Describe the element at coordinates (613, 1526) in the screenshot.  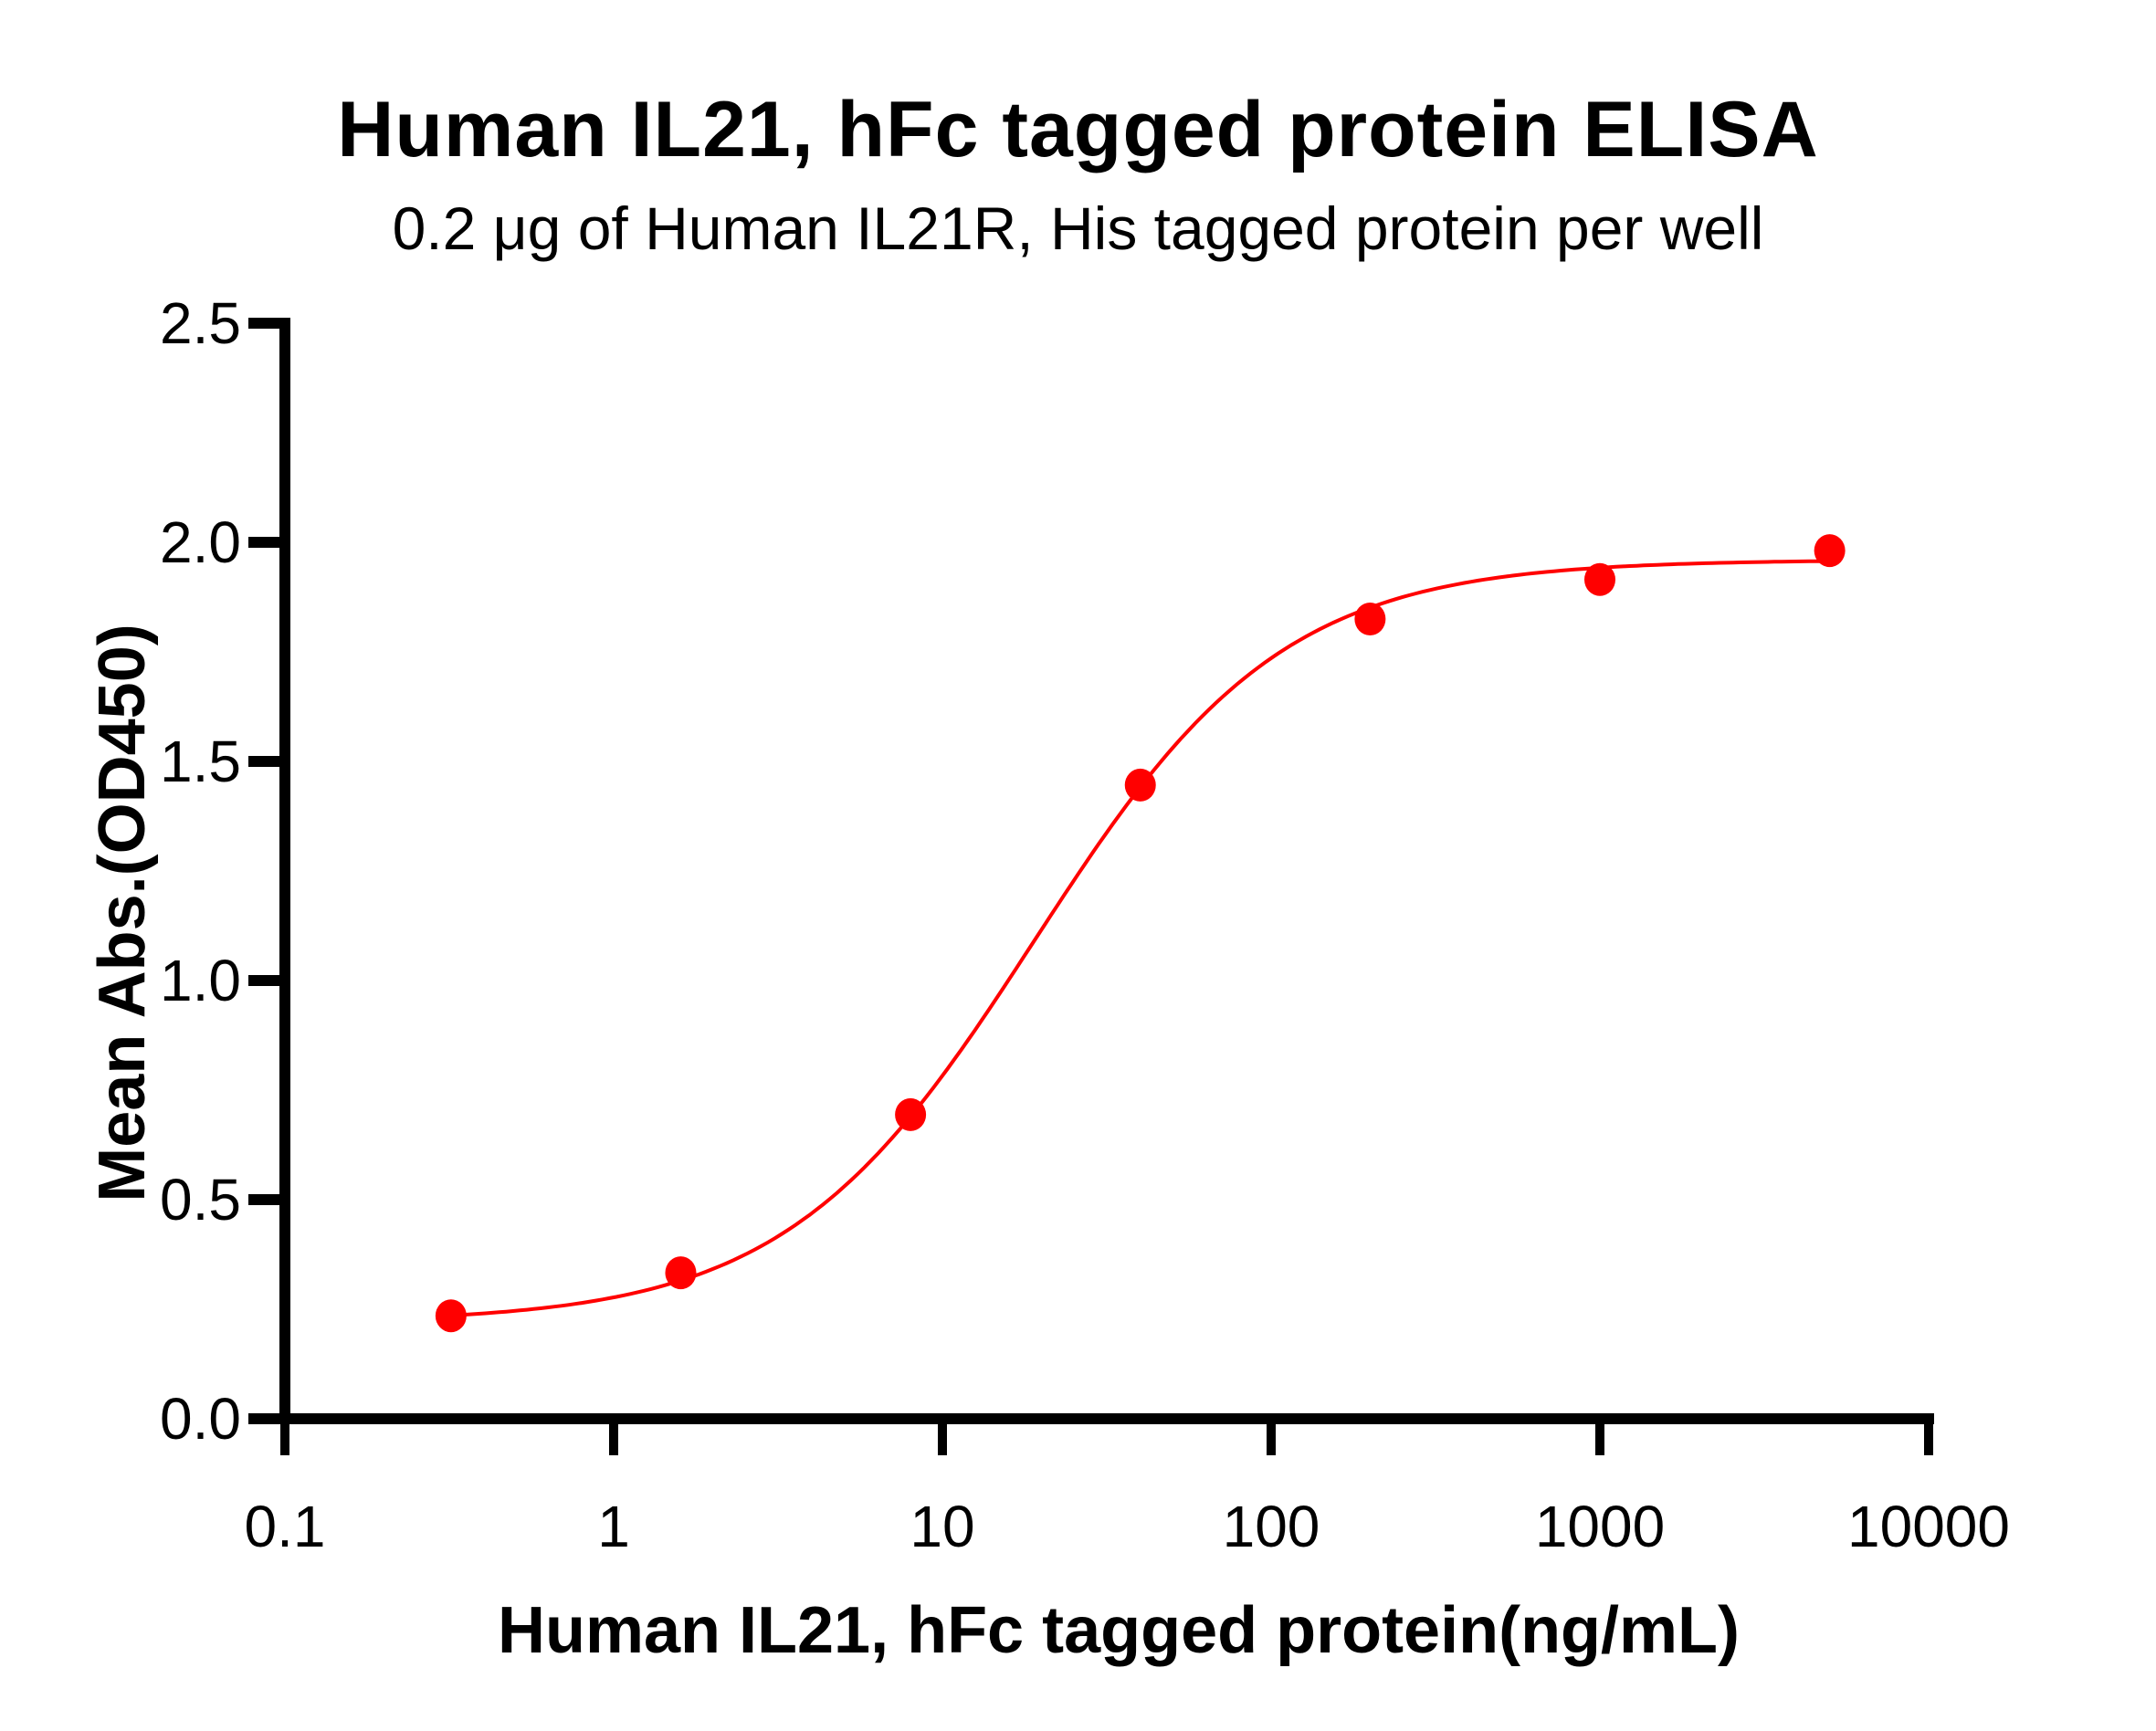
I see `x-tick-label: 1` at that location.